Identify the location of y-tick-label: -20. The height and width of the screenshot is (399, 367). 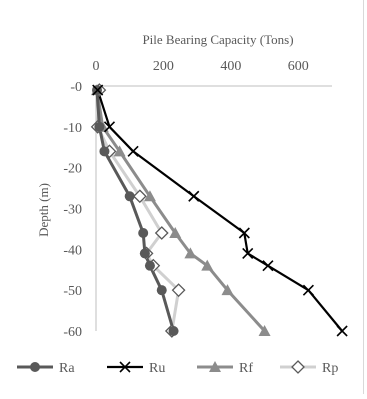
(72, 169).